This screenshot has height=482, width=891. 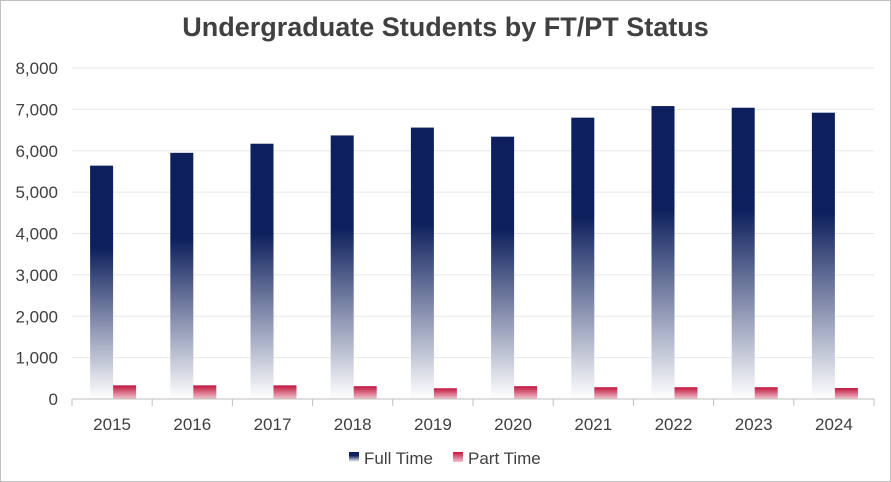 What do you see at coordinates (353, 424) in the screenshot?
I see `x-tick-label: 2018` at bounding box center [353, 424].